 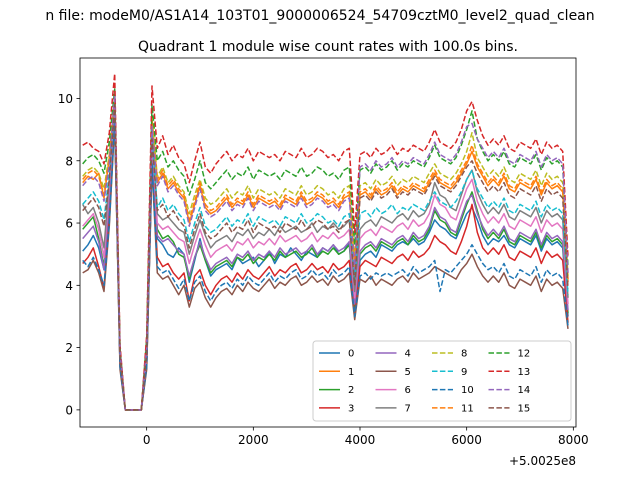 I want to click on y-tick-label: 8, so click(x=69, y=161).